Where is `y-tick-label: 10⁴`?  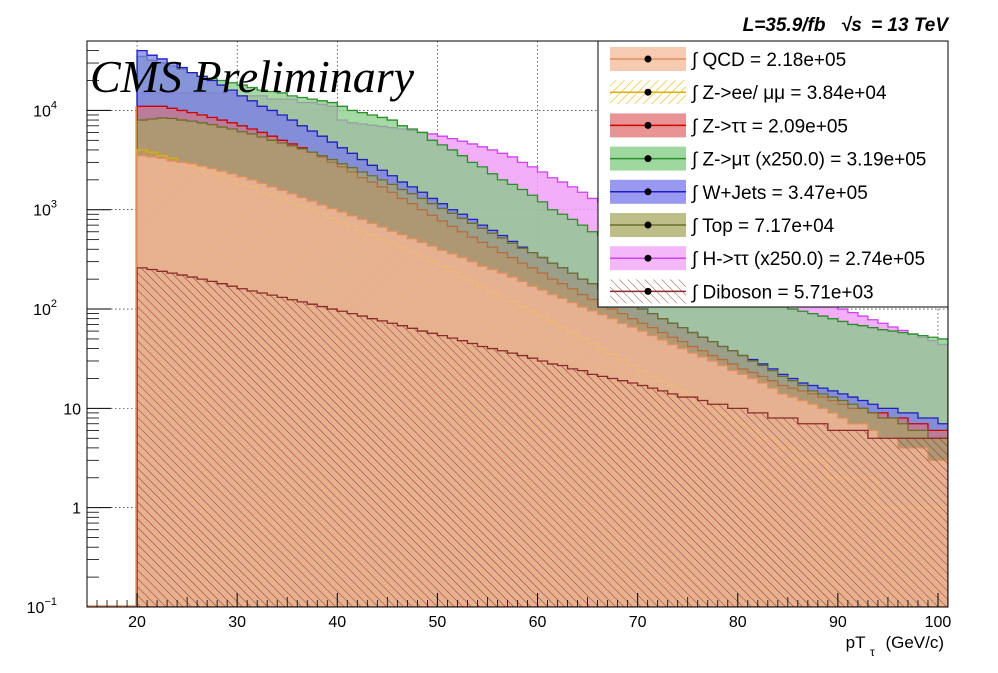 y-tick-label: 10⁴ is located at coordinates (45, 109).